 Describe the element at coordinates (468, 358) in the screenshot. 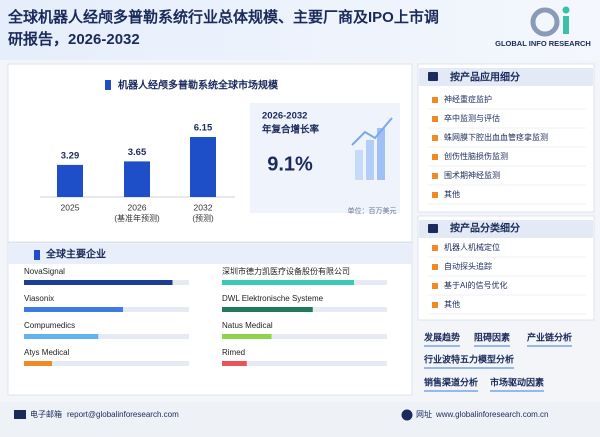

I see `tag: 行业波特五力模型分析` at that location.